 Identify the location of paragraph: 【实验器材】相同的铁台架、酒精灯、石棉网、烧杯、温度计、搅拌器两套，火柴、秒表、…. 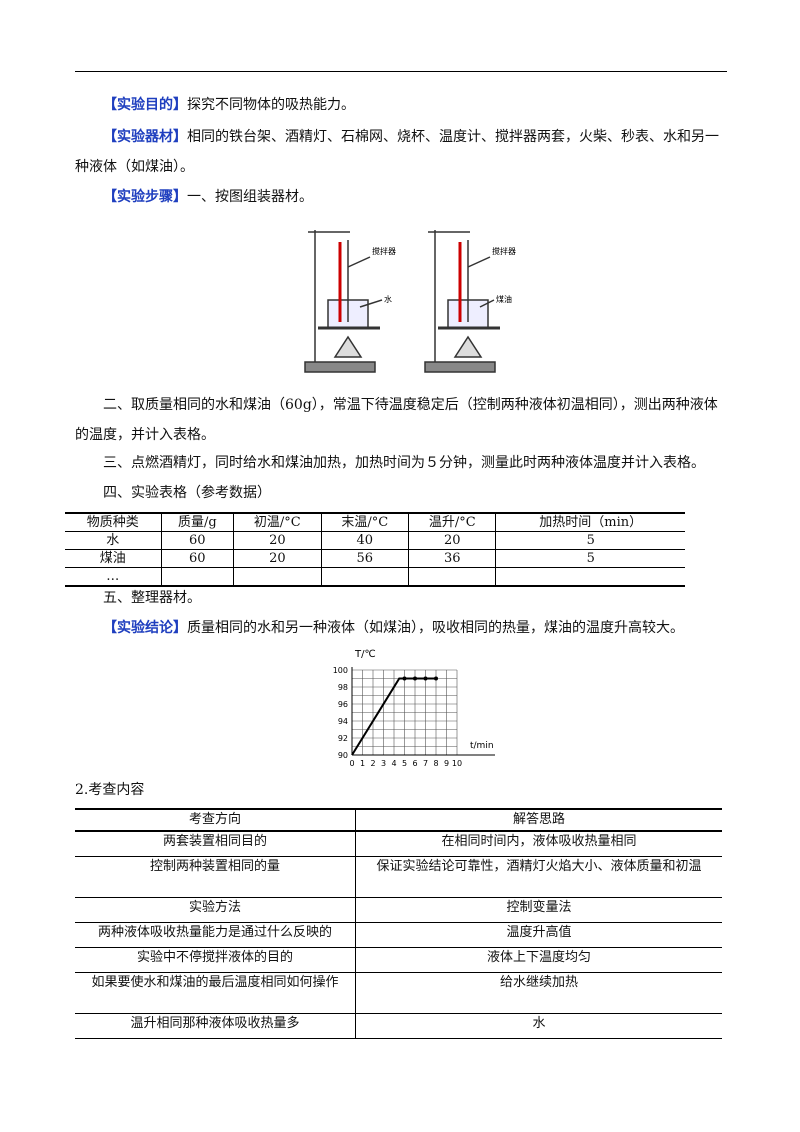
(402, 152).